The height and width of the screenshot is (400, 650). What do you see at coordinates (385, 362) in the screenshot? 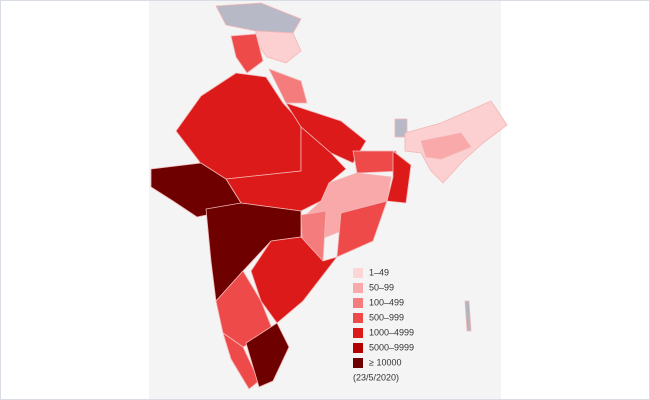
I see `legend-label: ≥ 10000` at bounding box center [385, 362].